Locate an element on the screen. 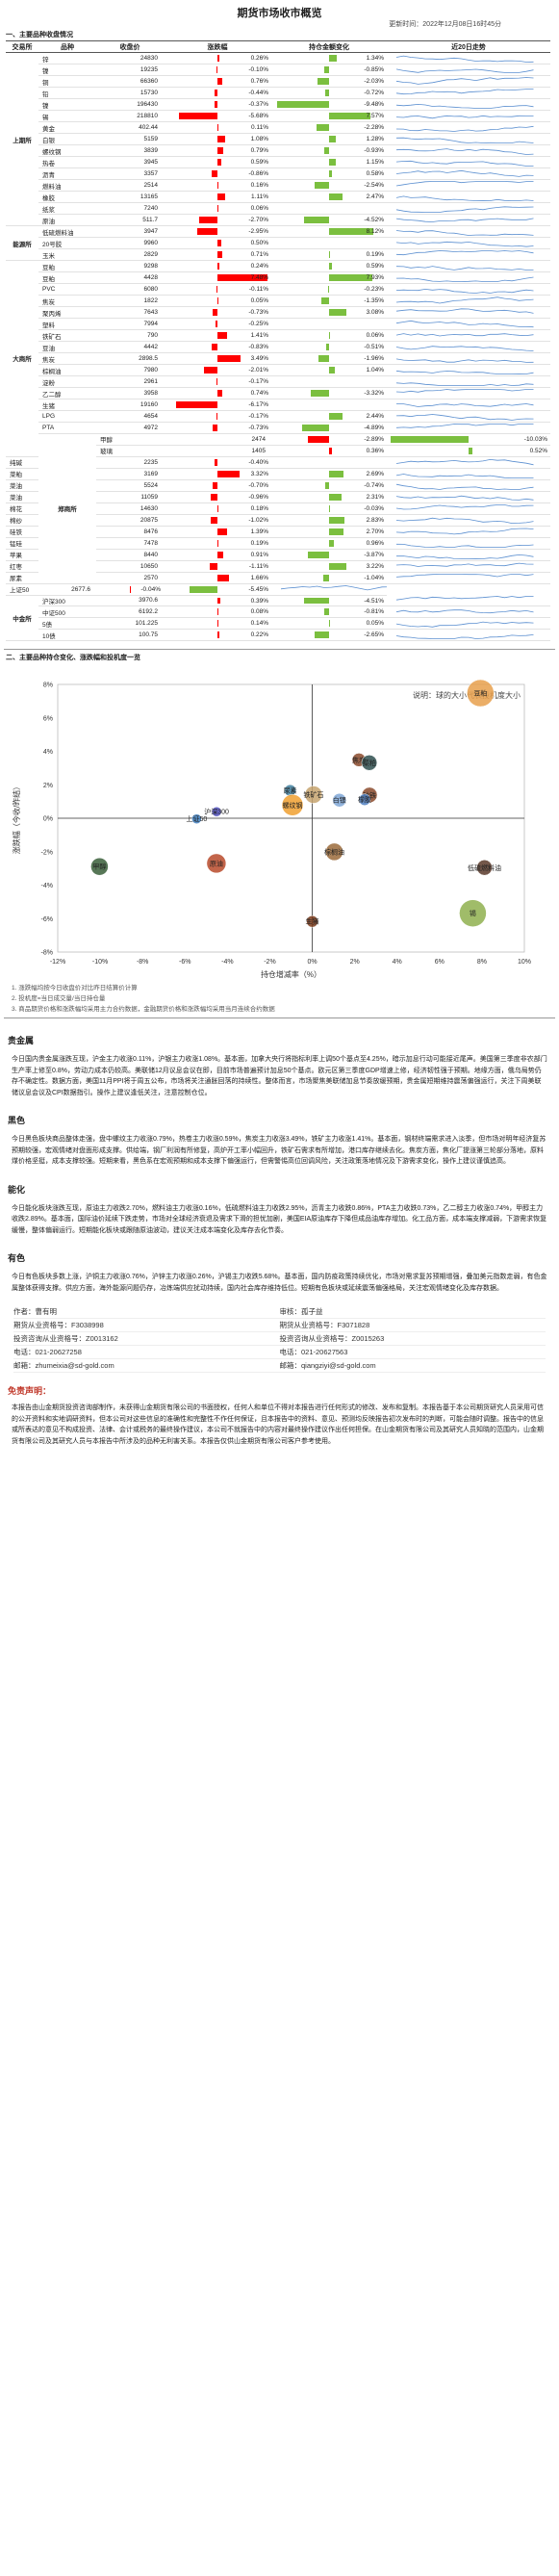  change-cell: 0.08% is located at coordinates (217, 612).